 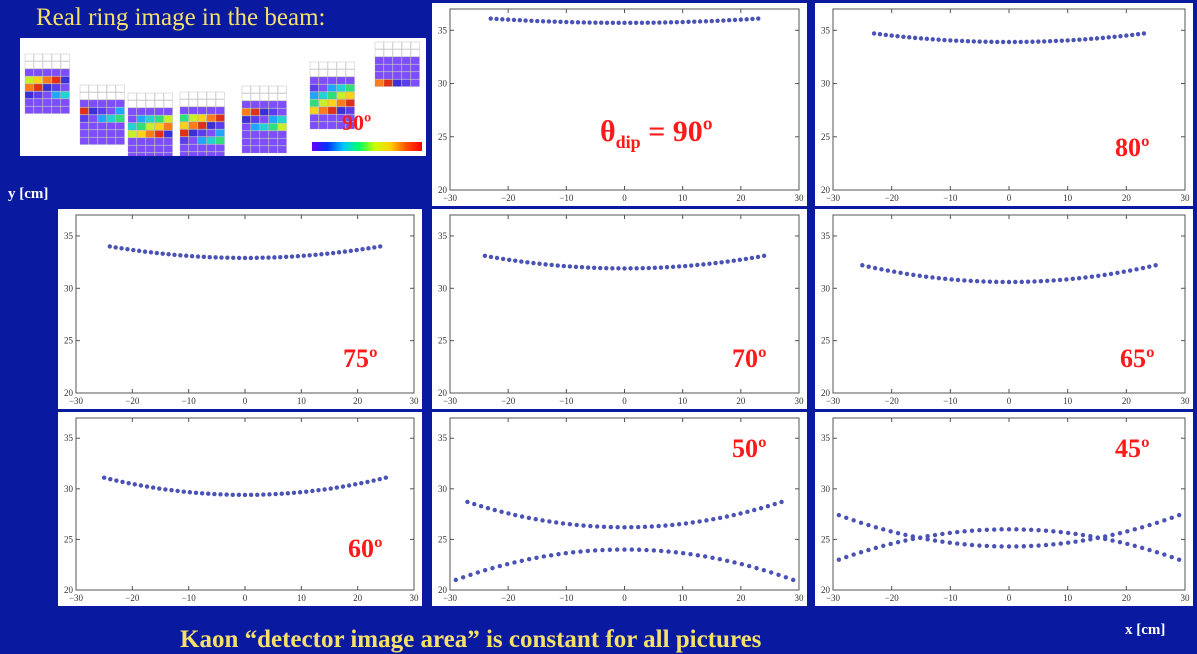 What do you see at coordinates (892, 198) in the screenshot?
I see `x-tick-label: −20` at bounding box center [892, 198].